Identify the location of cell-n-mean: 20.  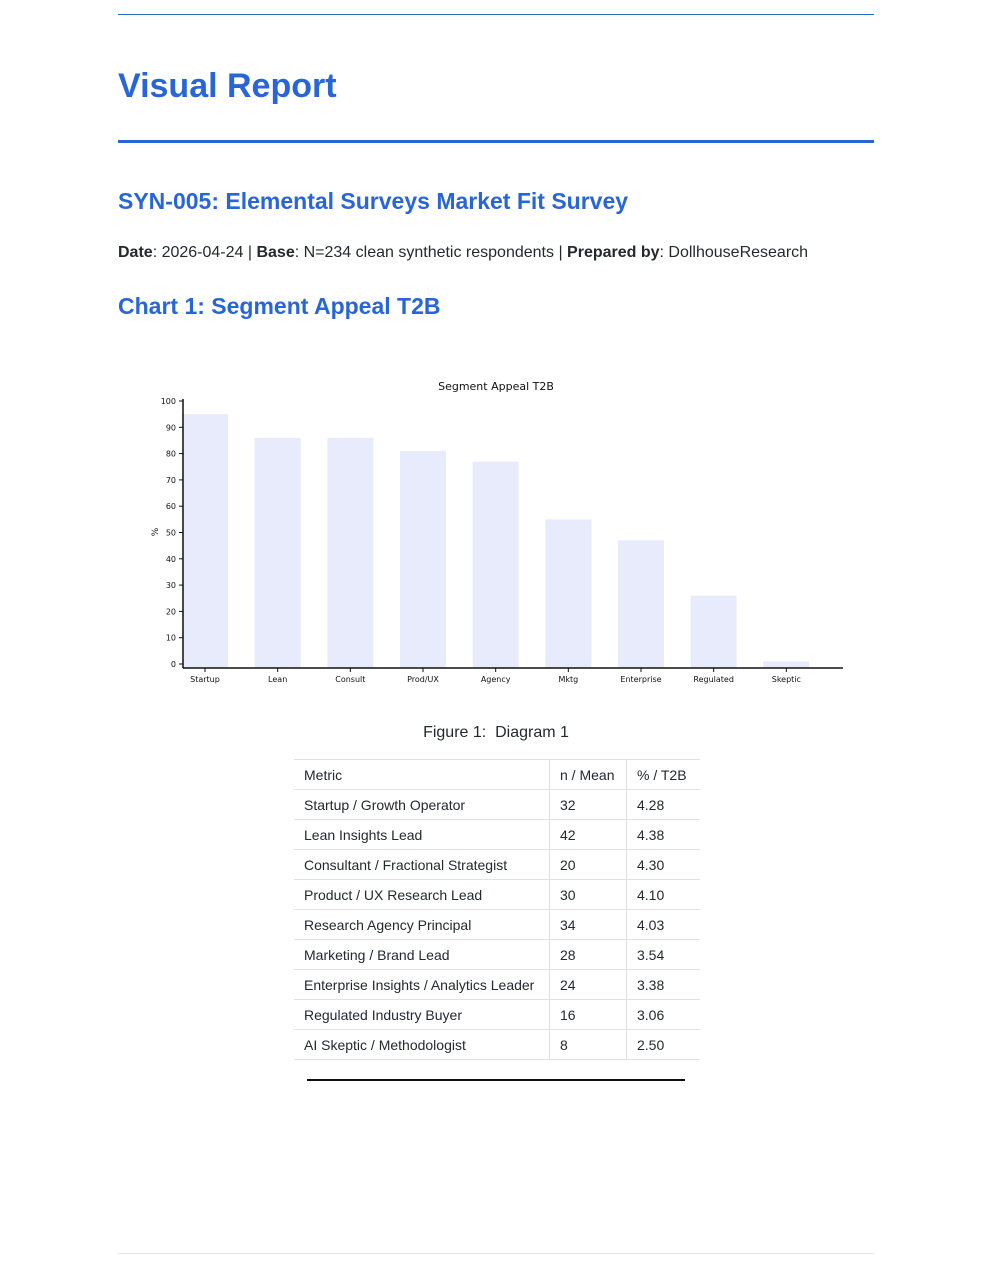
(588, 864).